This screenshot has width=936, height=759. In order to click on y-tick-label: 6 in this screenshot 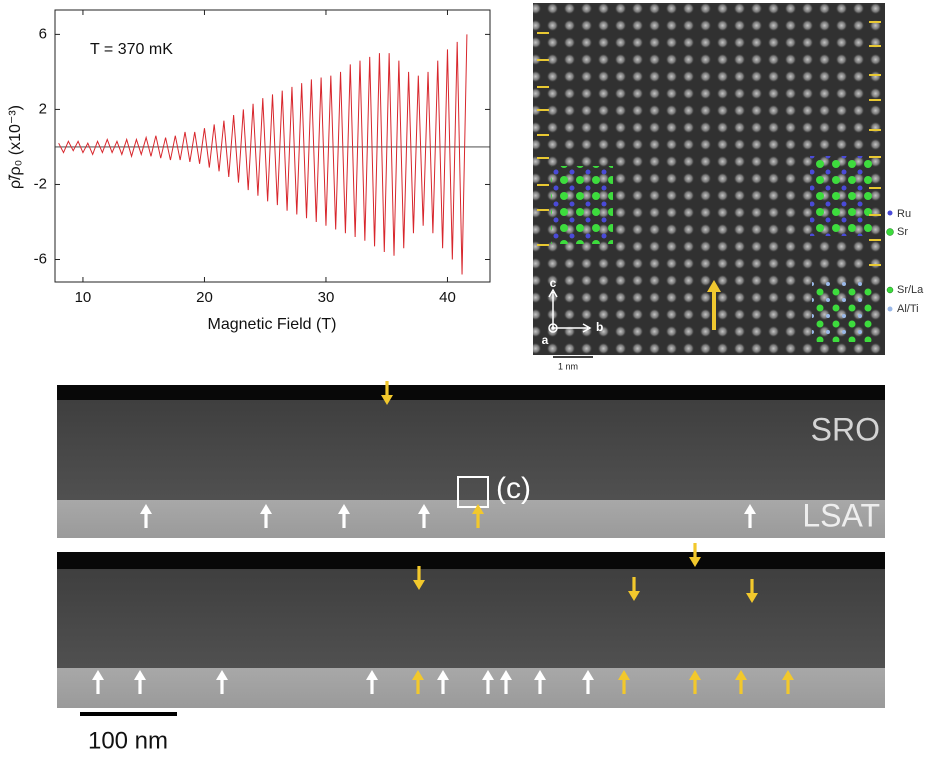, I will do `click(43, 33)`.